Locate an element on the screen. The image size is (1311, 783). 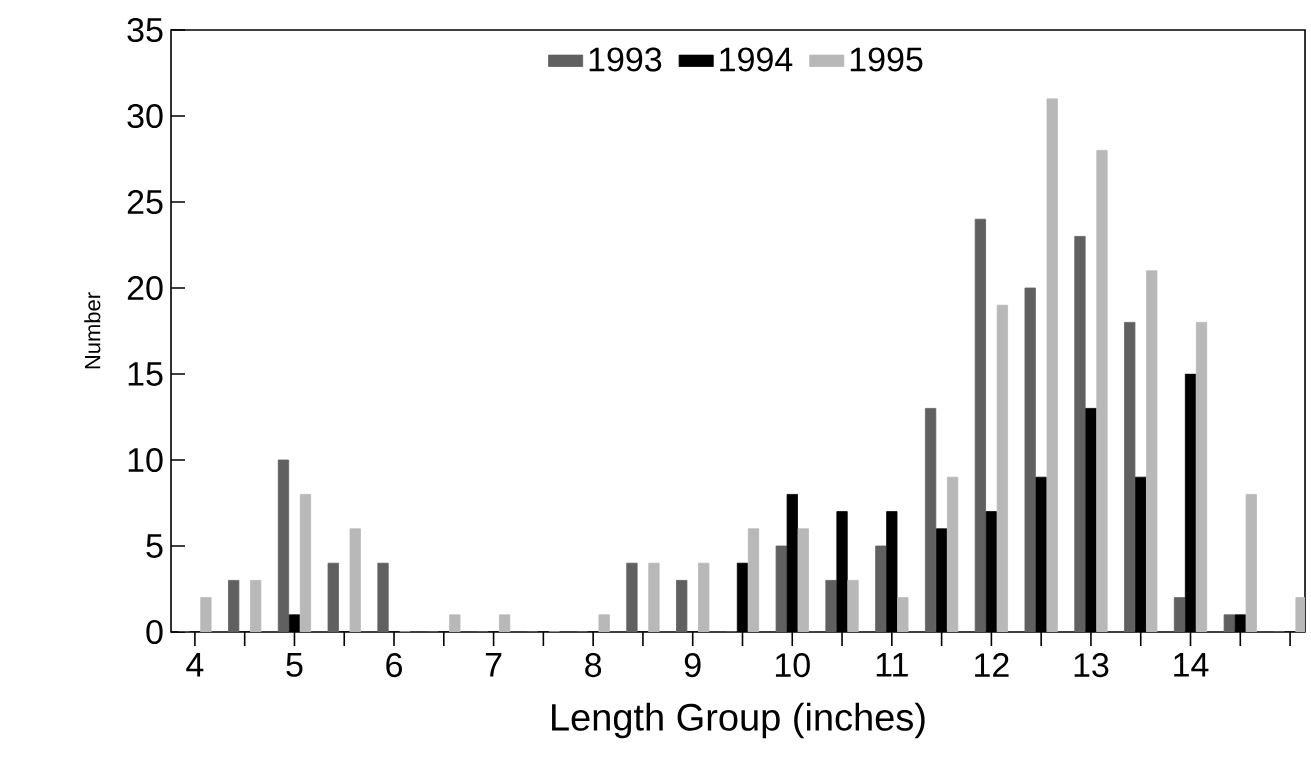
y-tick-label: 5 is located at coordinates (154, 546).